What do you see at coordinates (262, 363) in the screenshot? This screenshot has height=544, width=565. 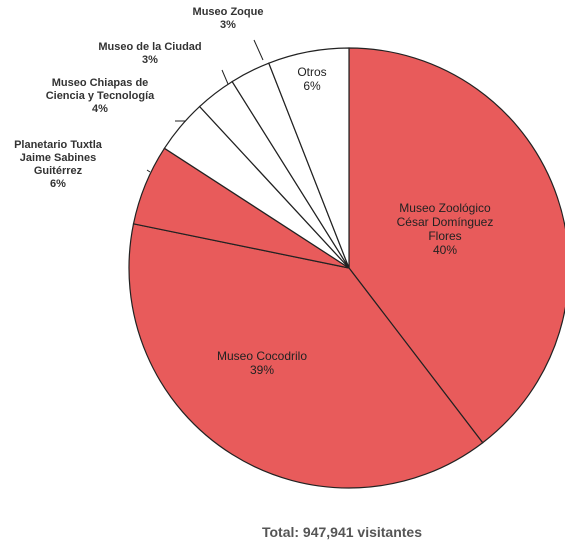 I see `slice-label-2: Museo Cocodrilo 39%` at bounding box center [262, 363].